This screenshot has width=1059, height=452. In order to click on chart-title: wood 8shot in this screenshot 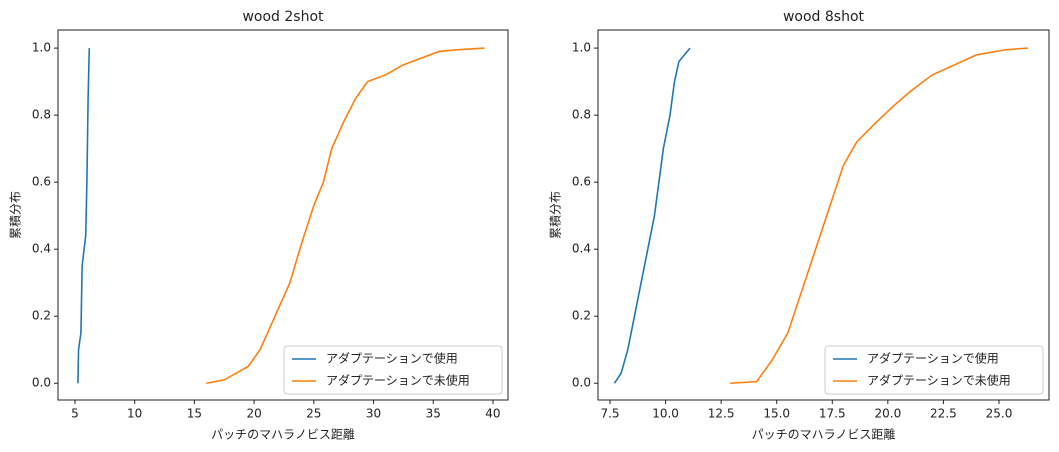, I will do `click(824, 17)`.